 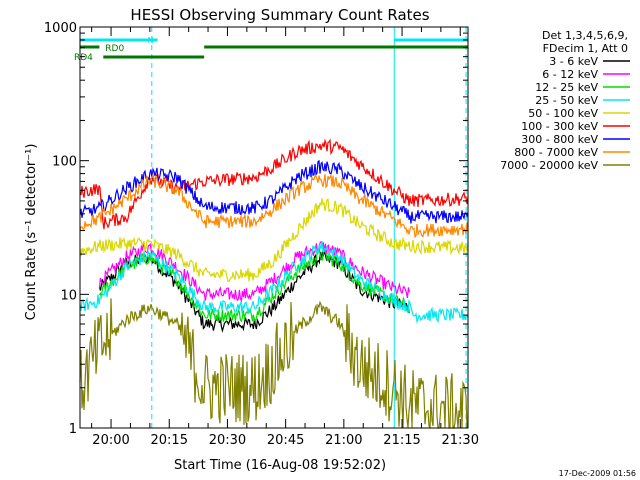 I want to click on y-axis-label: Count Rate (s⁻¹ detector⁻¹), so click(x=31, y=232).